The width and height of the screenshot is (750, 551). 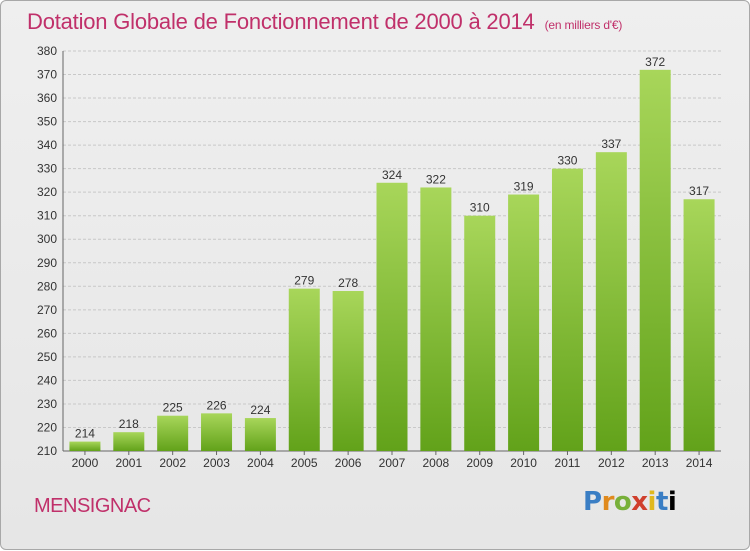 I want to click on y-tick-label: 230, so click(x=47, y=404).